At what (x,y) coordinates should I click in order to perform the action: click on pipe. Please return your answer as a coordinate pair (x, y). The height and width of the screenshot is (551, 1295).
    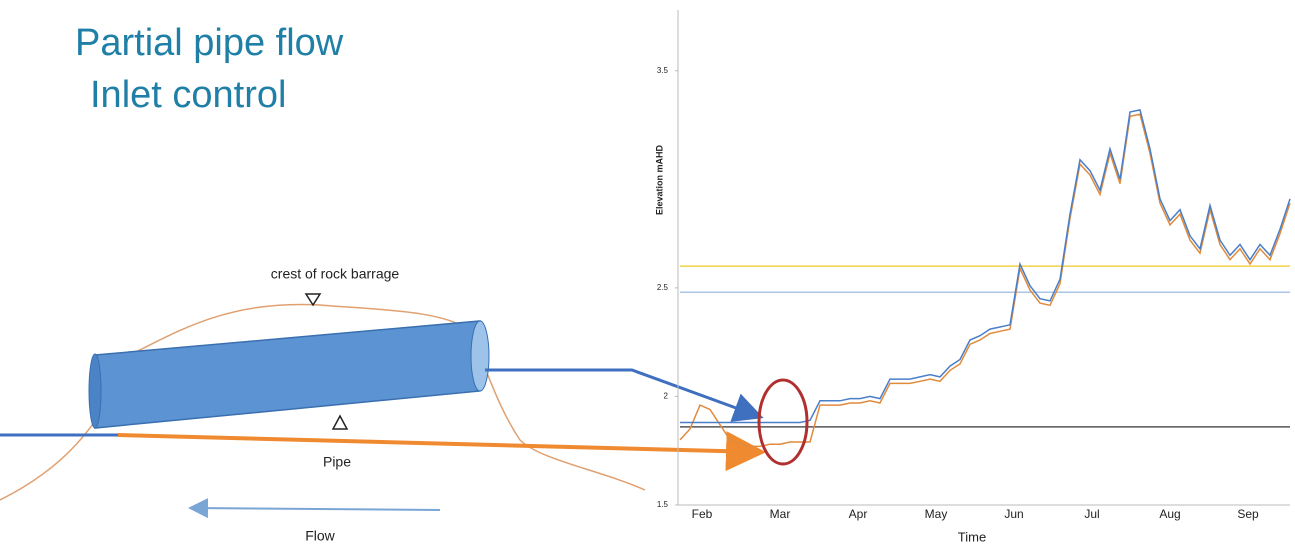
    Looking at the image, I should click on (287, 374).